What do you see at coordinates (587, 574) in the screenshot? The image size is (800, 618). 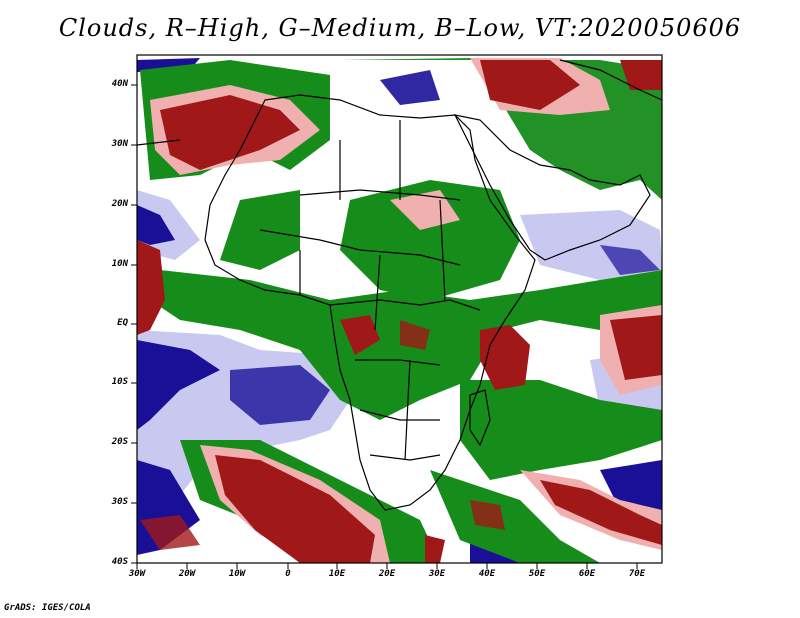 I see `lon-label-60e: 60E` at bounding box center [587, 574].